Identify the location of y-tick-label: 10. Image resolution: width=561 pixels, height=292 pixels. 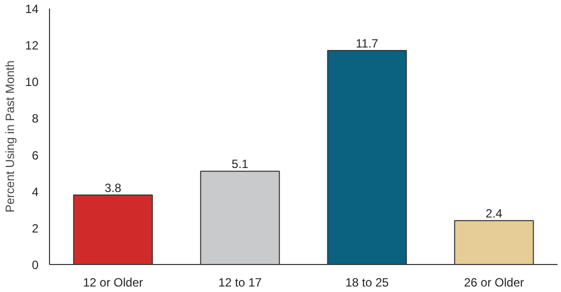
(32, 82).